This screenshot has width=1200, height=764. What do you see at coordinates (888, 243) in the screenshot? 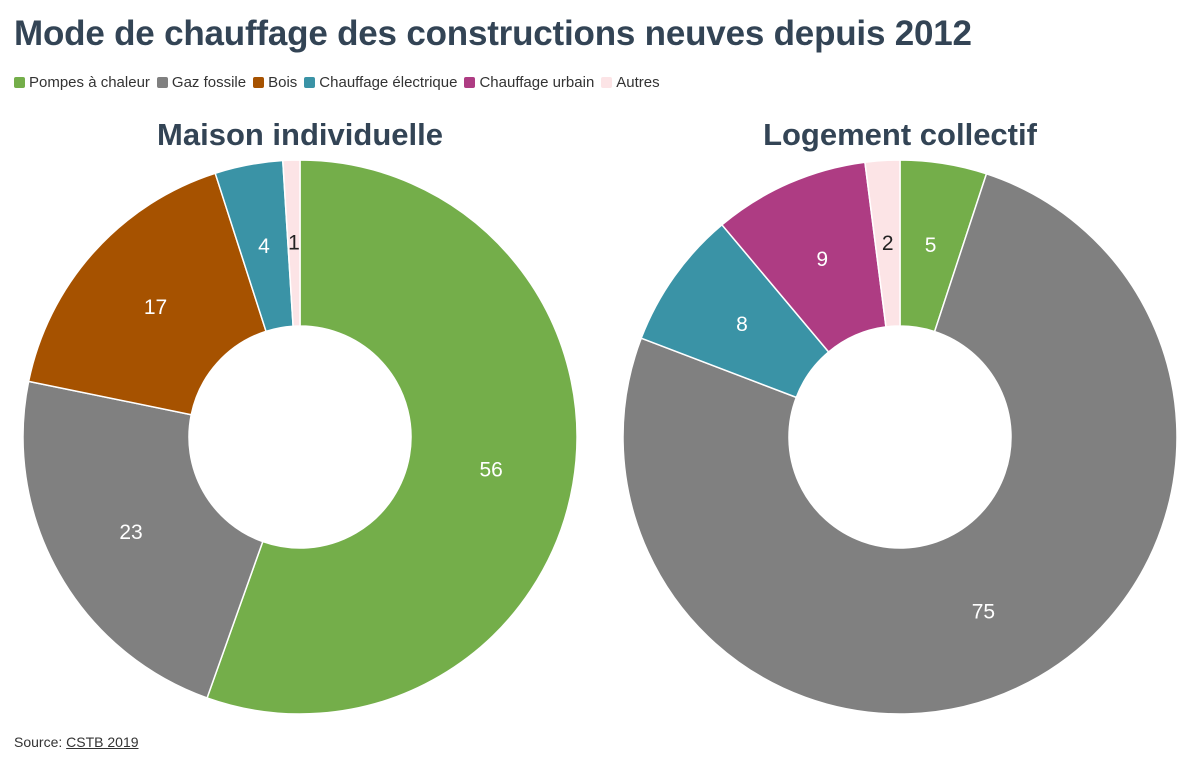
I see `slice-label-autres: 2` at bounding box center [888, 243].